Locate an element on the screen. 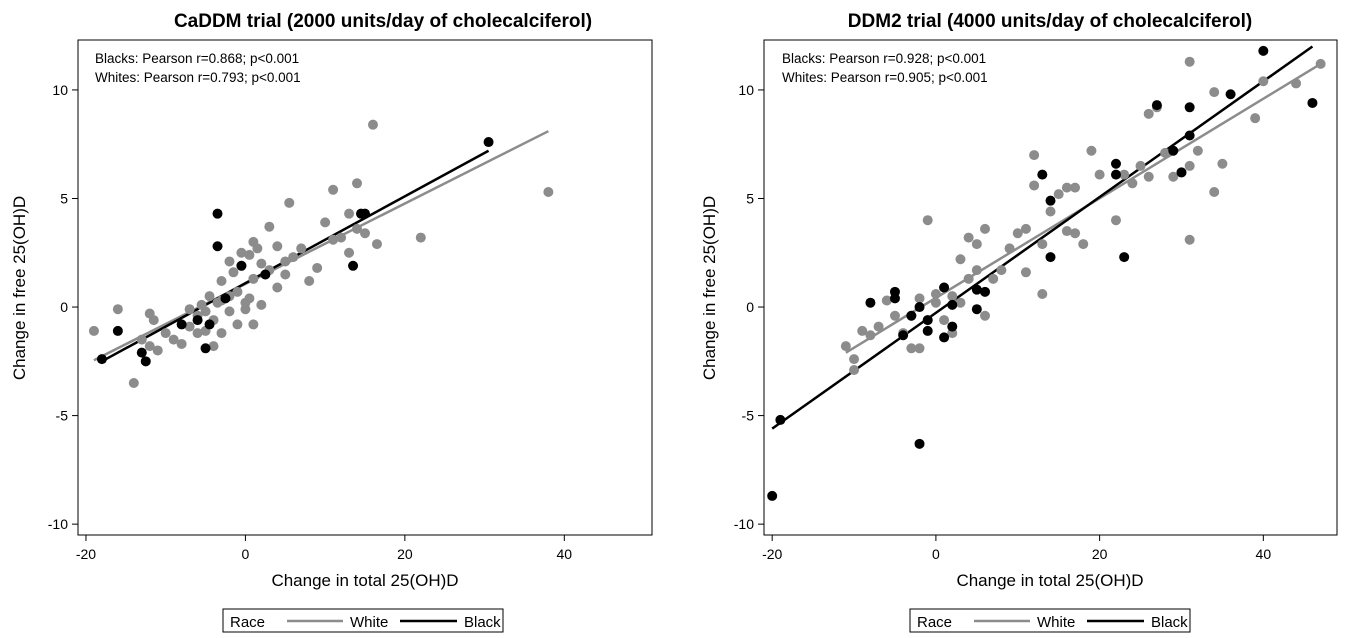  x-tick-label: 20 is located at coordinates (1100, 554).